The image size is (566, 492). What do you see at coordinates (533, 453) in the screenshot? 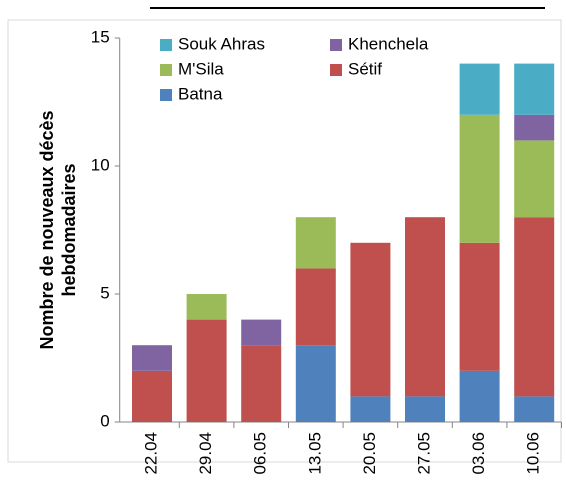
I see `x-tick-label: 10.06` at bounding box center [533, 453].